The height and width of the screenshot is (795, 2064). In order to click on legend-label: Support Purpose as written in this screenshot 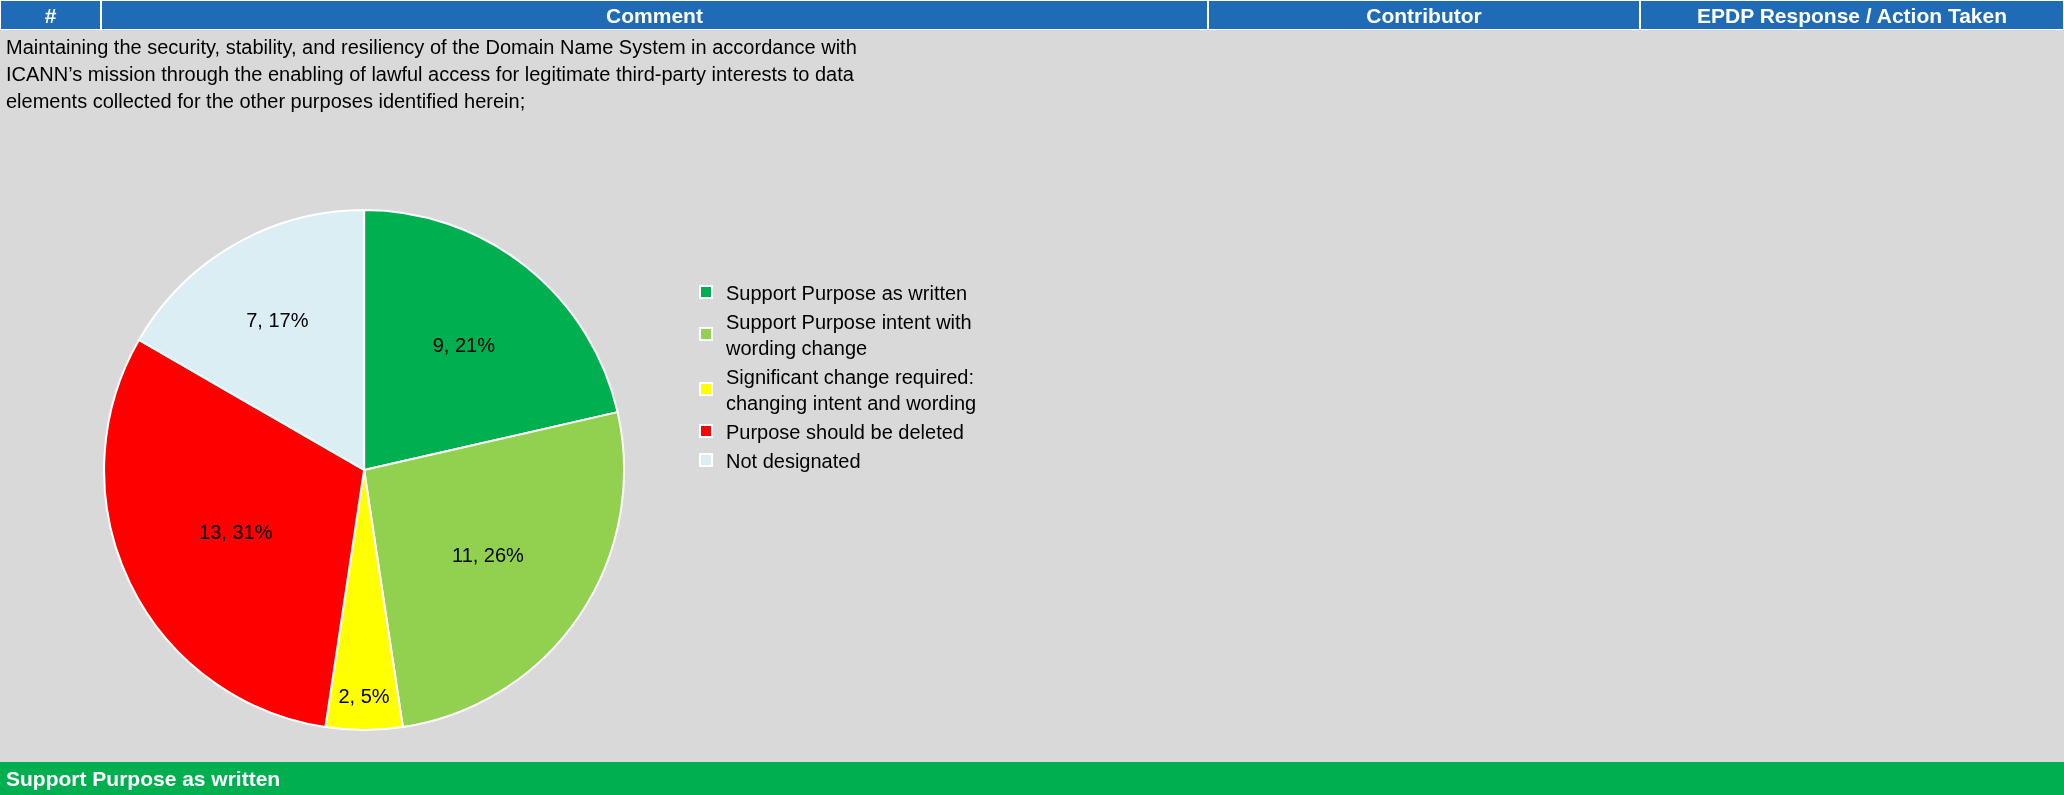, I will do `click(847, 292)`.